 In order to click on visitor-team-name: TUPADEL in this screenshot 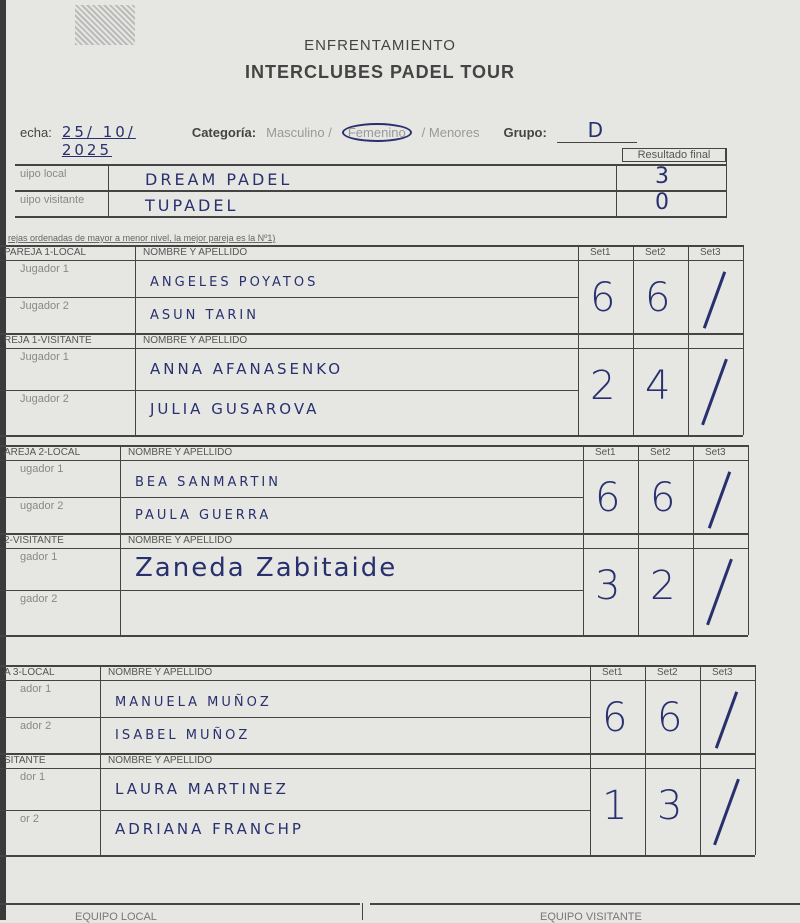, I will do `click(192, 205)`.